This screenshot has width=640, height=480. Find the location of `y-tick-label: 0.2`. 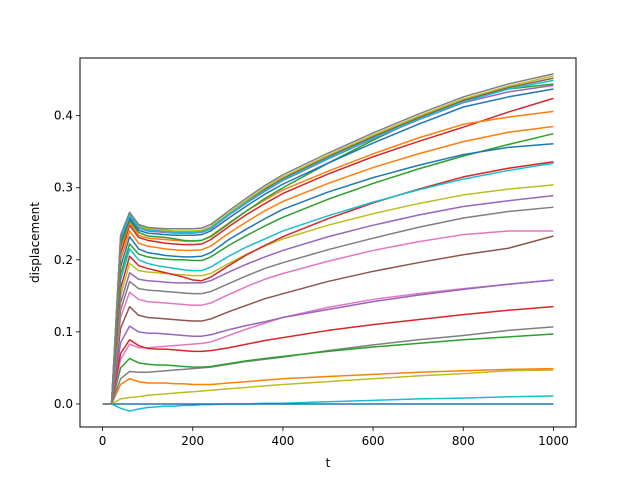

y-tick-label: 0.2 is located at coordinates (63, 260).